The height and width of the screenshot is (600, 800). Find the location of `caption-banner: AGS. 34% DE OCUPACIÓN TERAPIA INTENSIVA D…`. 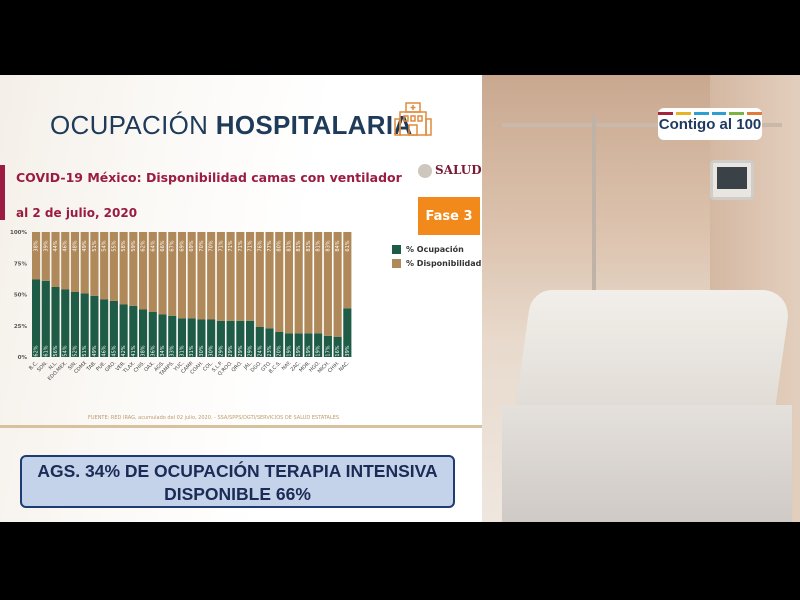

caption-banner: AGS. 34% DE OCUPACIÓN TERAPIA INTENSIVA D… is located at coordinates (237, 481).